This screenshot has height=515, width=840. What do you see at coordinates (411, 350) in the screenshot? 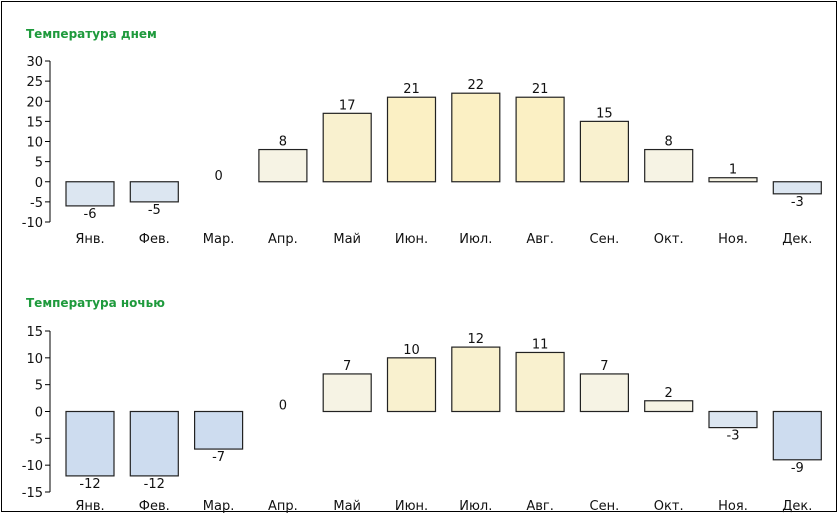
I see `bar-value-label: 10` at bounding box center [411, 350].